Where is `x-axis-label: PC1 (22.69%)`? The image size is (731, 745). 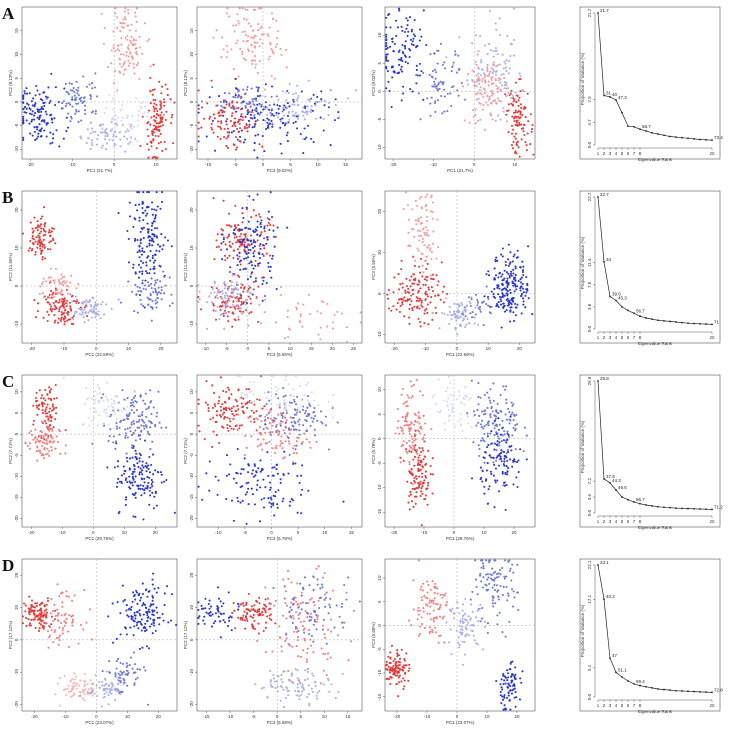
x-axis-label: PC1 (22.69%) is located at coordinates (99, 354).